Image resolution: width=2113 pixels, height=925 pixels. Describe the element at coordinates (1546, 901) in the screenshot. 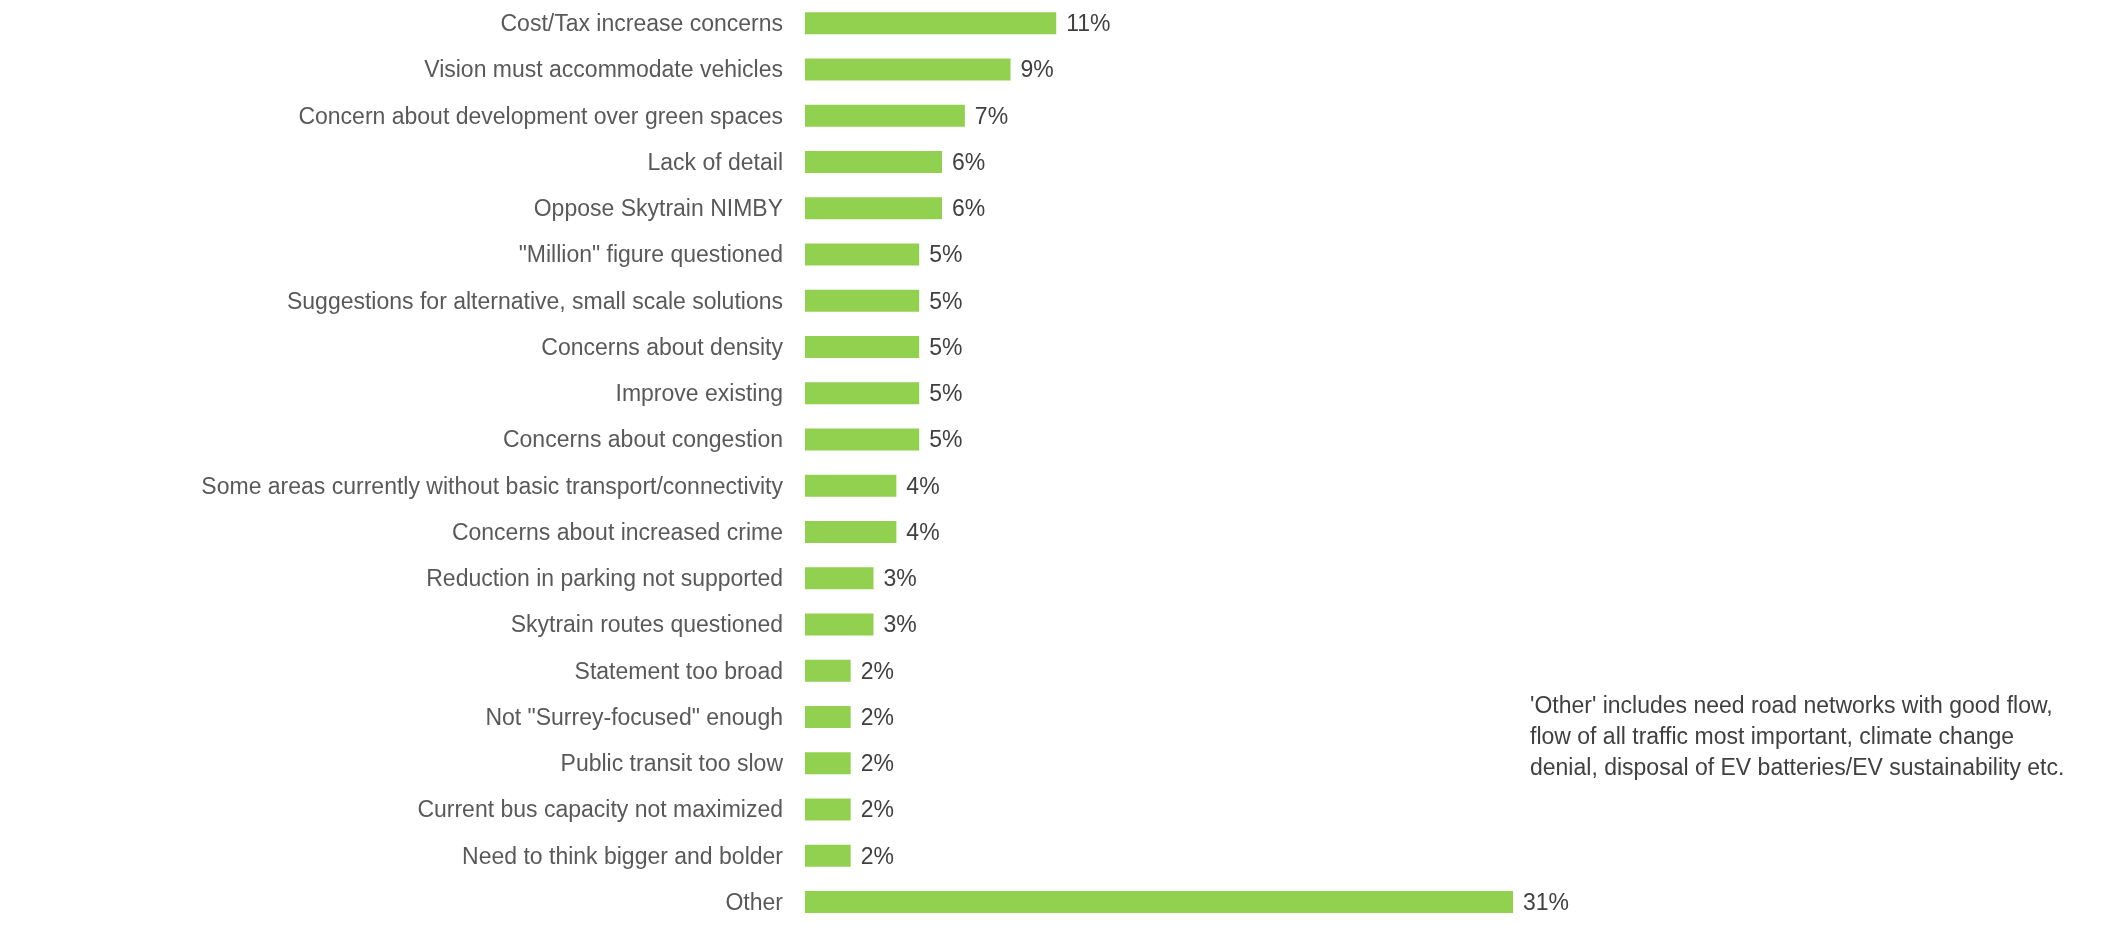

I see `data-label: 31%` at that location.